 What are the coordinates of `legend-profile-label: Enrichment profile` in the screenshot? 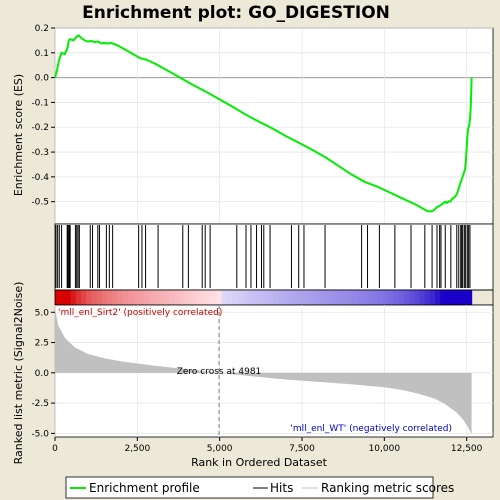 It's located at (144, 488).